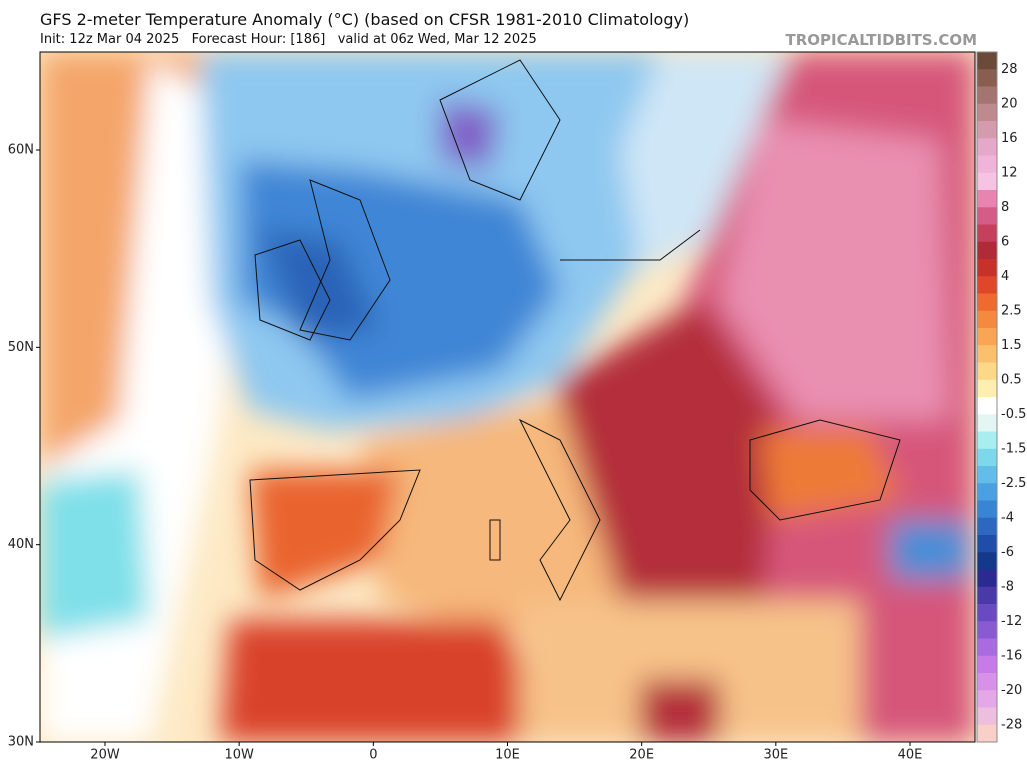 Image resolution: width=1027 pixels, height=764 pixels. What do you see at coordinates (21, 742) in the screenshot?
I see `lat-label: 30N` at bounding box center [21, 742].